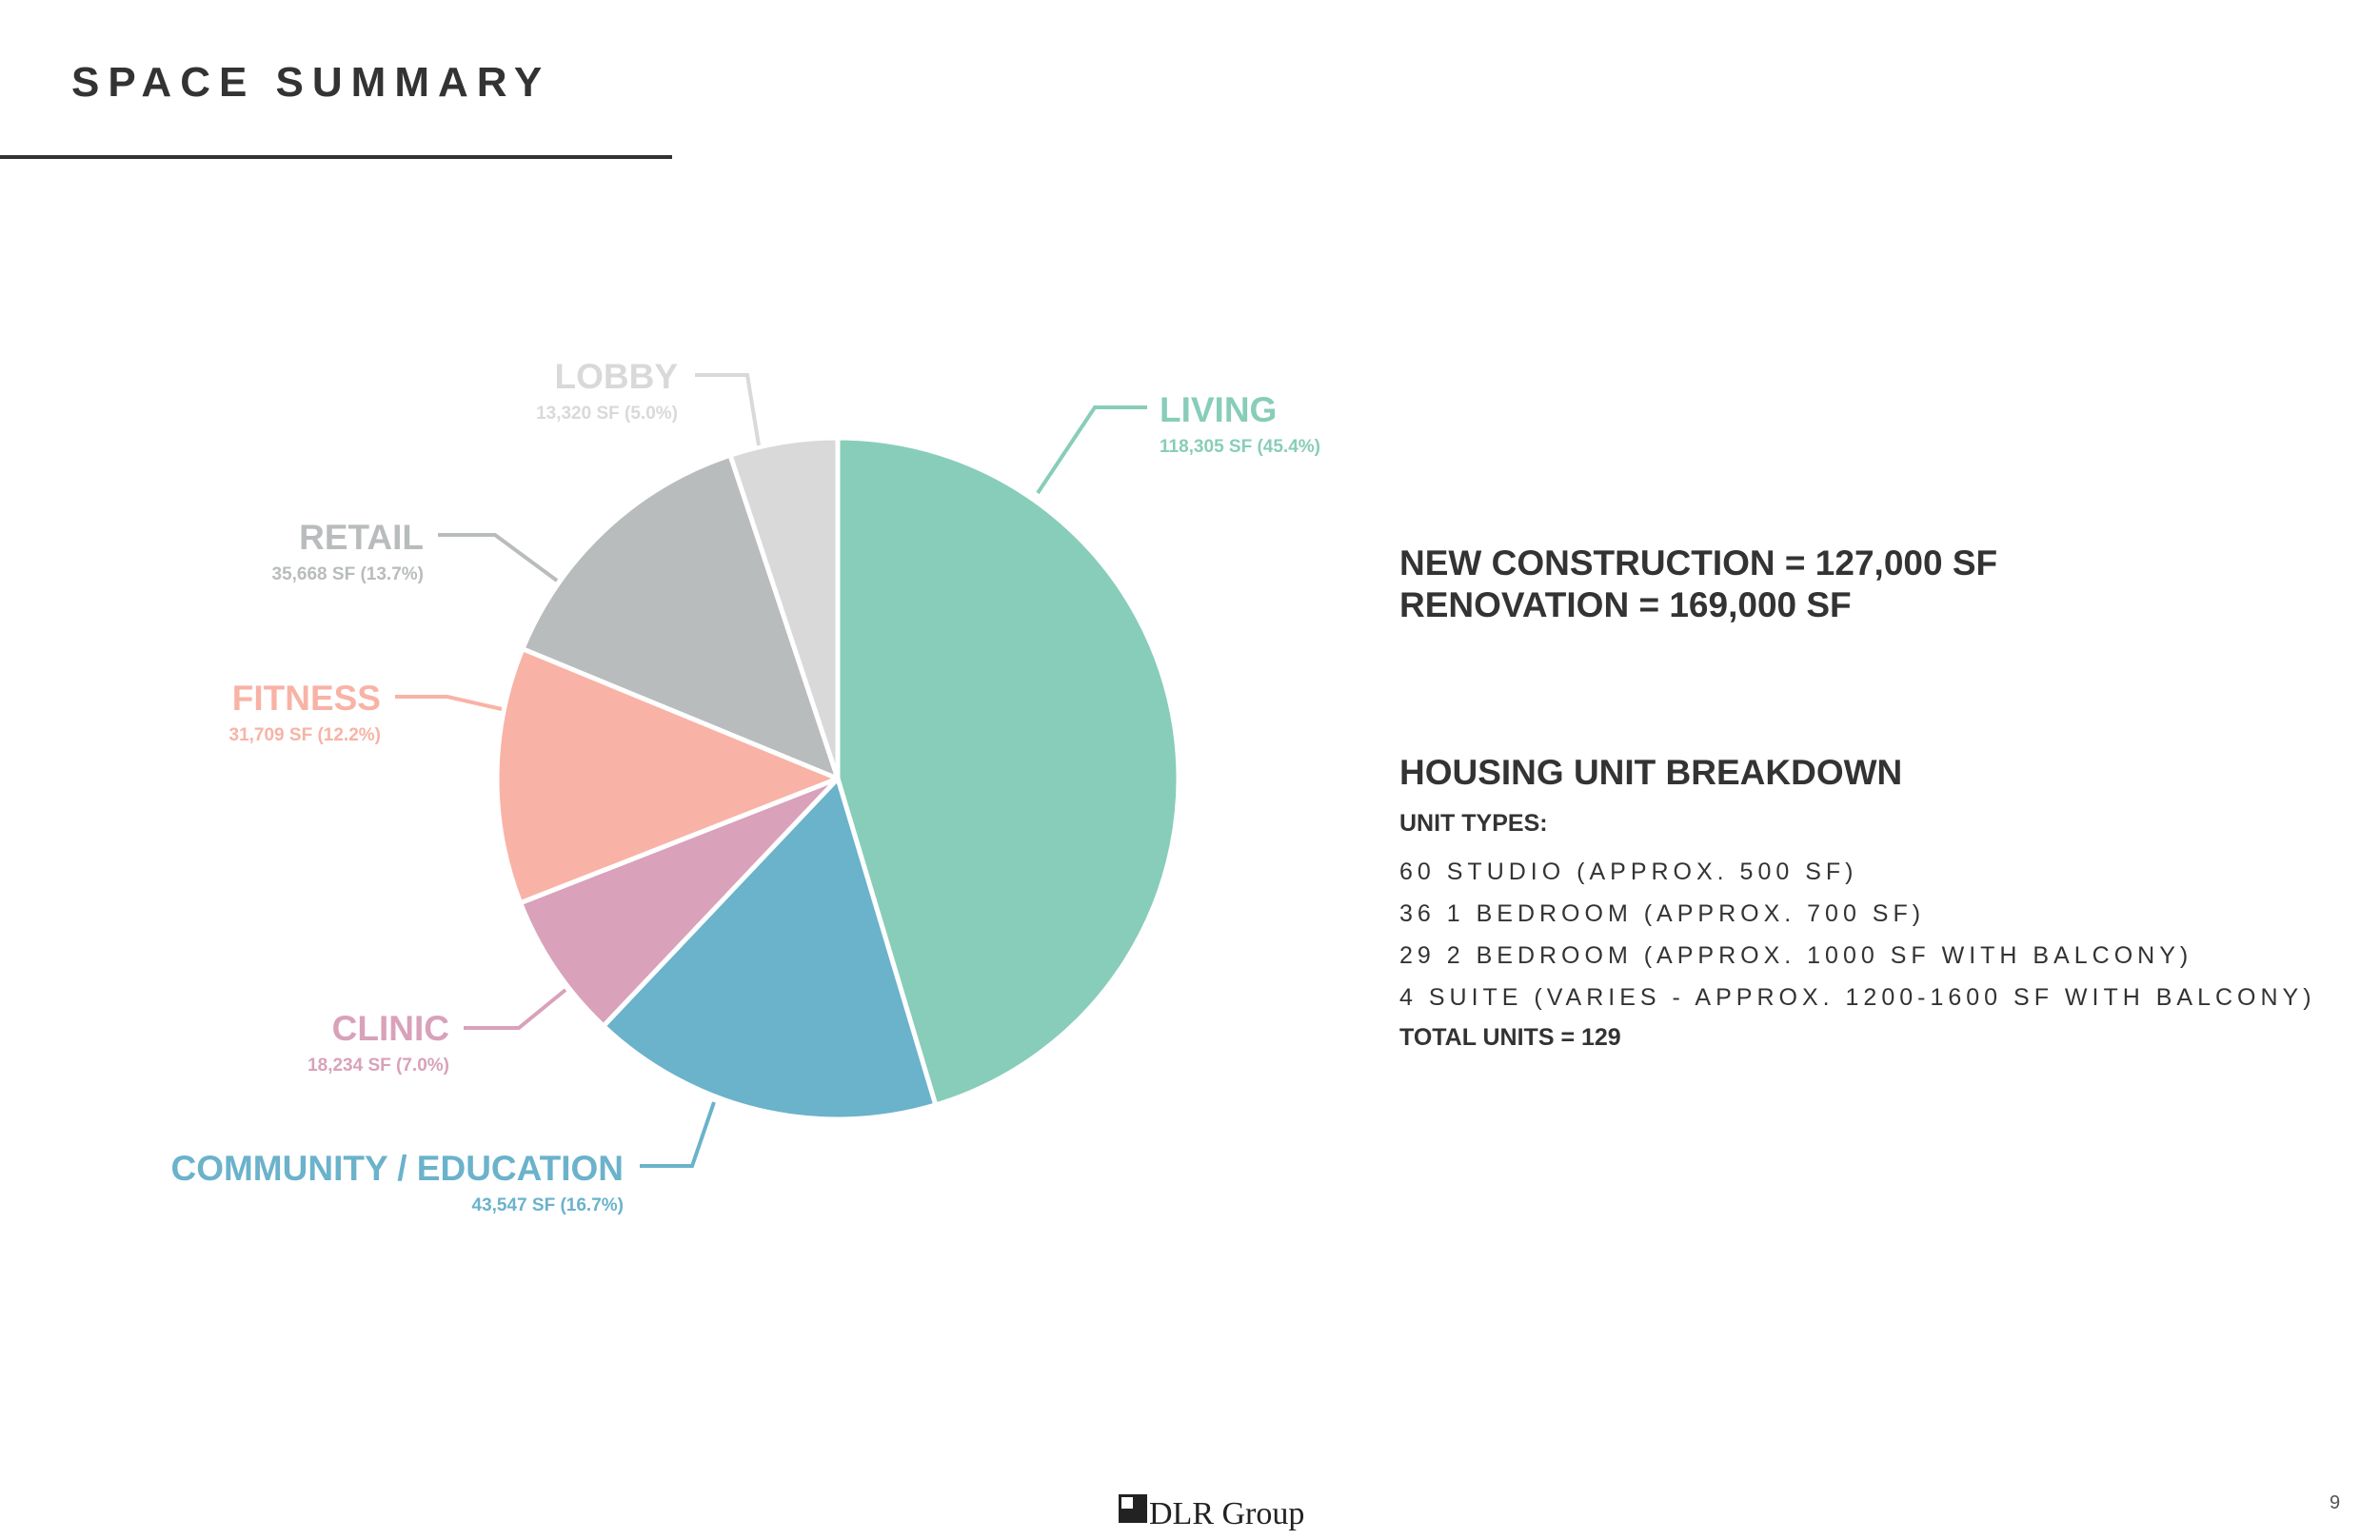  What do you see at coordinates (617, 376) in the screenshot?
I see `slice-label: LOBBY` at bounding box center [617, 376].